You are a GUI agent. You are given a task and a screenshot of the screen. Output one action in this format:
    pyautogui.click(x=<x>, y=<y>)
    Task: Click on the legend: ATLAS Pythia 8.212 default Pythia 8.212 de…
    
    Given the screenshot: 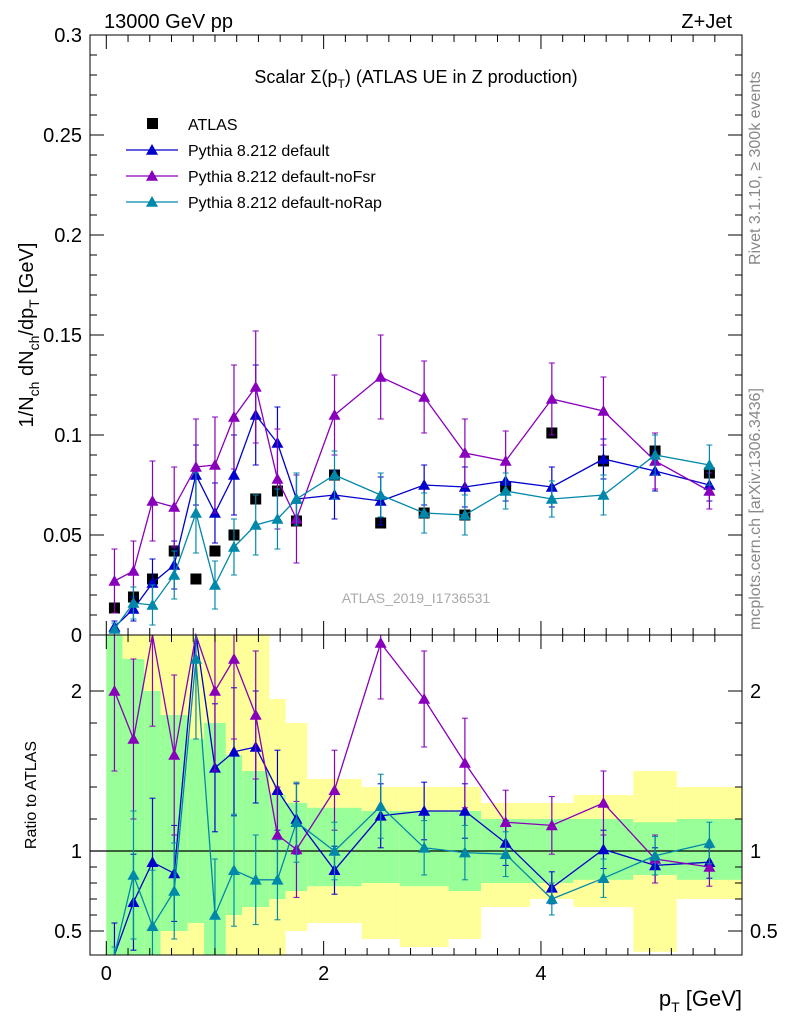 What is the action you would take?
    pyautogui.click(x=254, y=164)
    